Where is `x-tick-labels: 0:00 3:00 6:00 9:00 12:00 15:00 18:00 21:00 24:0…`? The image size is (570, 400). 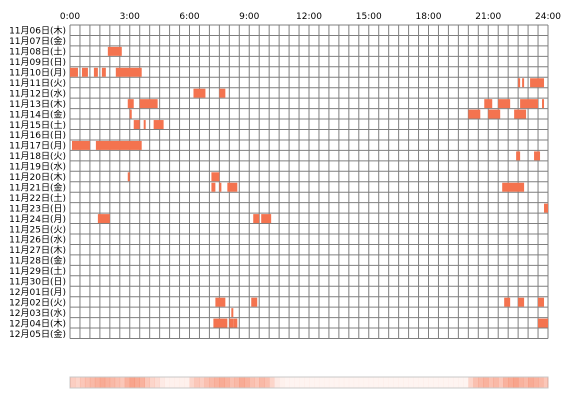
x-tick-labels: 0:00 3:00 6:00 9:00 12:00 15:00 18:00 21:00 24:0… is located at coordinates (310, 17).